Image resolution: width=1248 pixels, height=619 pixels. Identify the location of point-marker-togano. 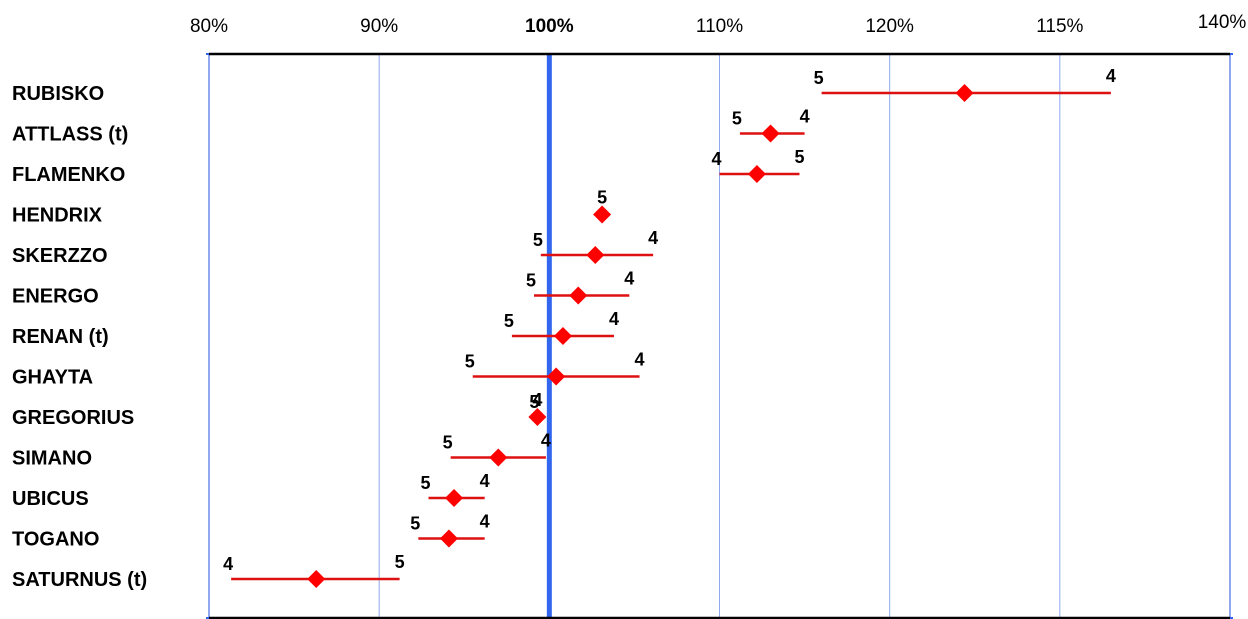
(448, 538).